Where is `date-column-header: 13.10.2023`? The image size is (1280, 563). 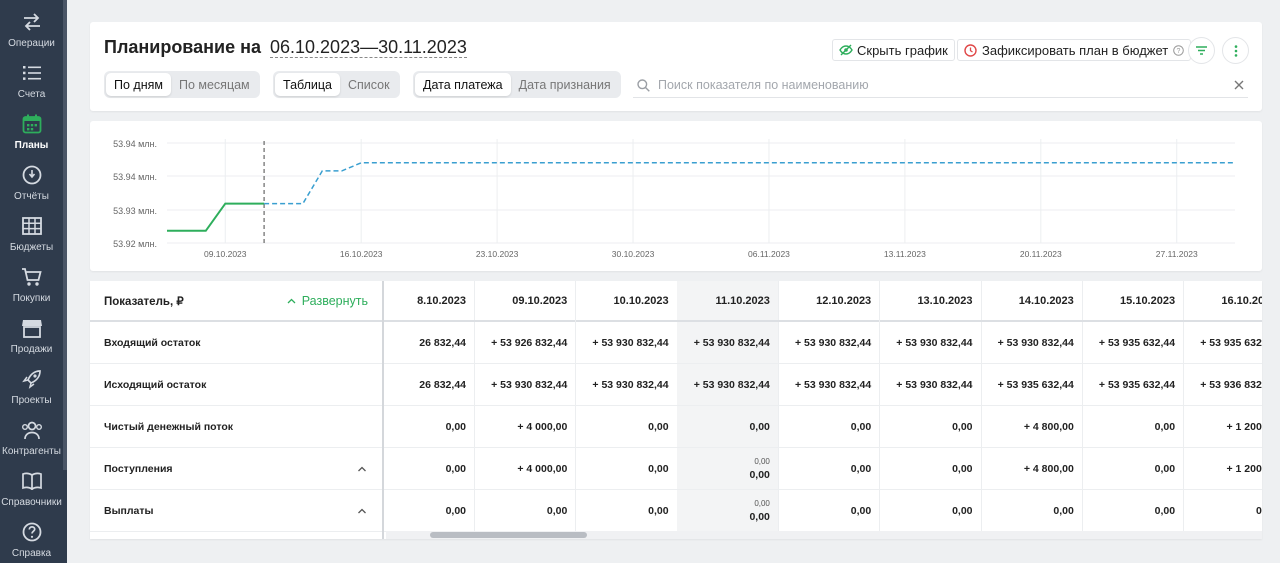
date-column-header: 13.10.2023 is located at coordinates (930, 301).